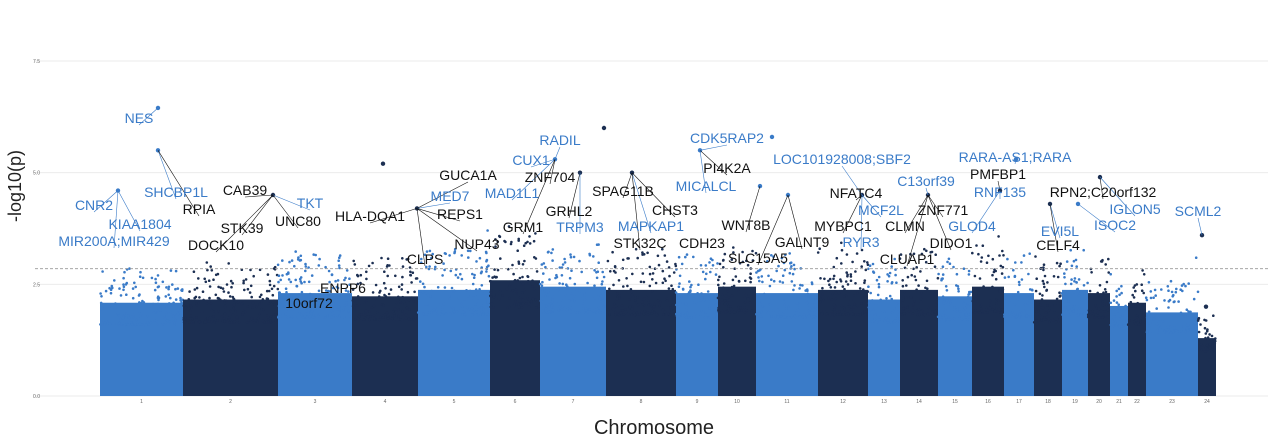 The image size is (1280, 442). I want to click on gene-label: RYR3, so click(860, 242).